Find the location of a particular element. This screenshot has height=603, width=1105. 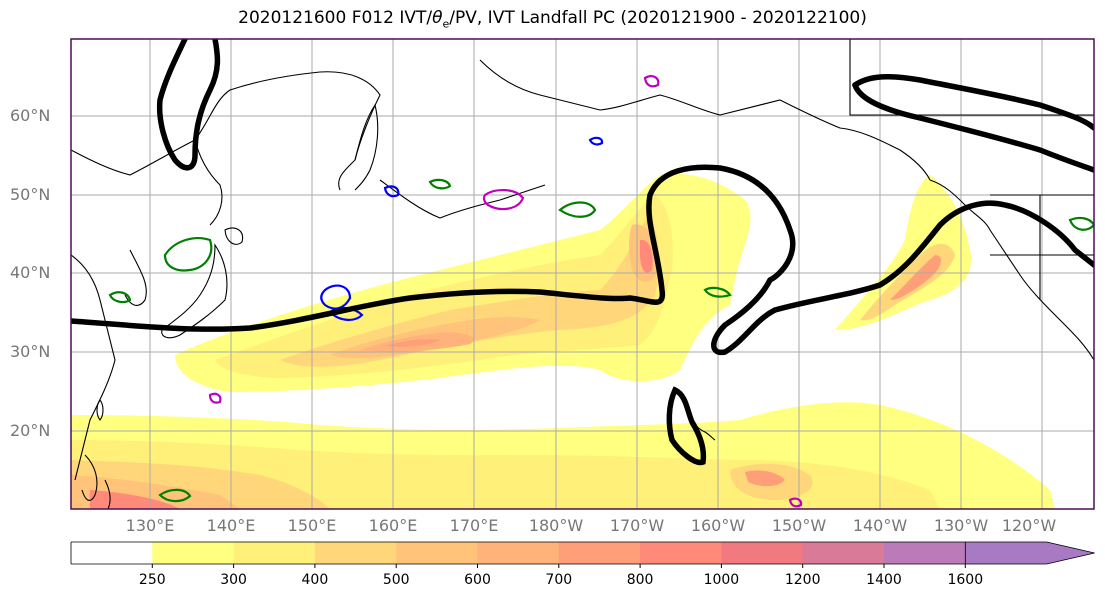

lon-label-160w: 160°W is located at coordinates (718, 525).